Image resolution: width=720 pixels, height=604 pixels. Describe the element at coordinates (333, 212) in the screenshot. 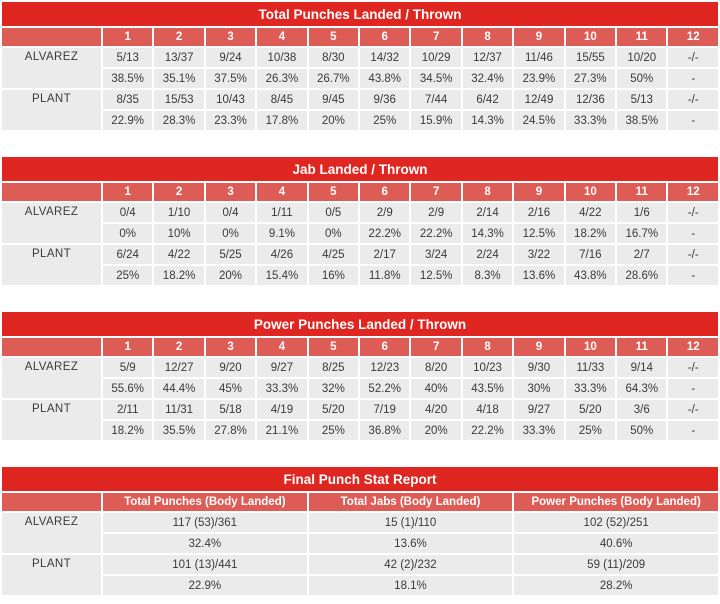

I see `stat-value: 0/5` at that location.